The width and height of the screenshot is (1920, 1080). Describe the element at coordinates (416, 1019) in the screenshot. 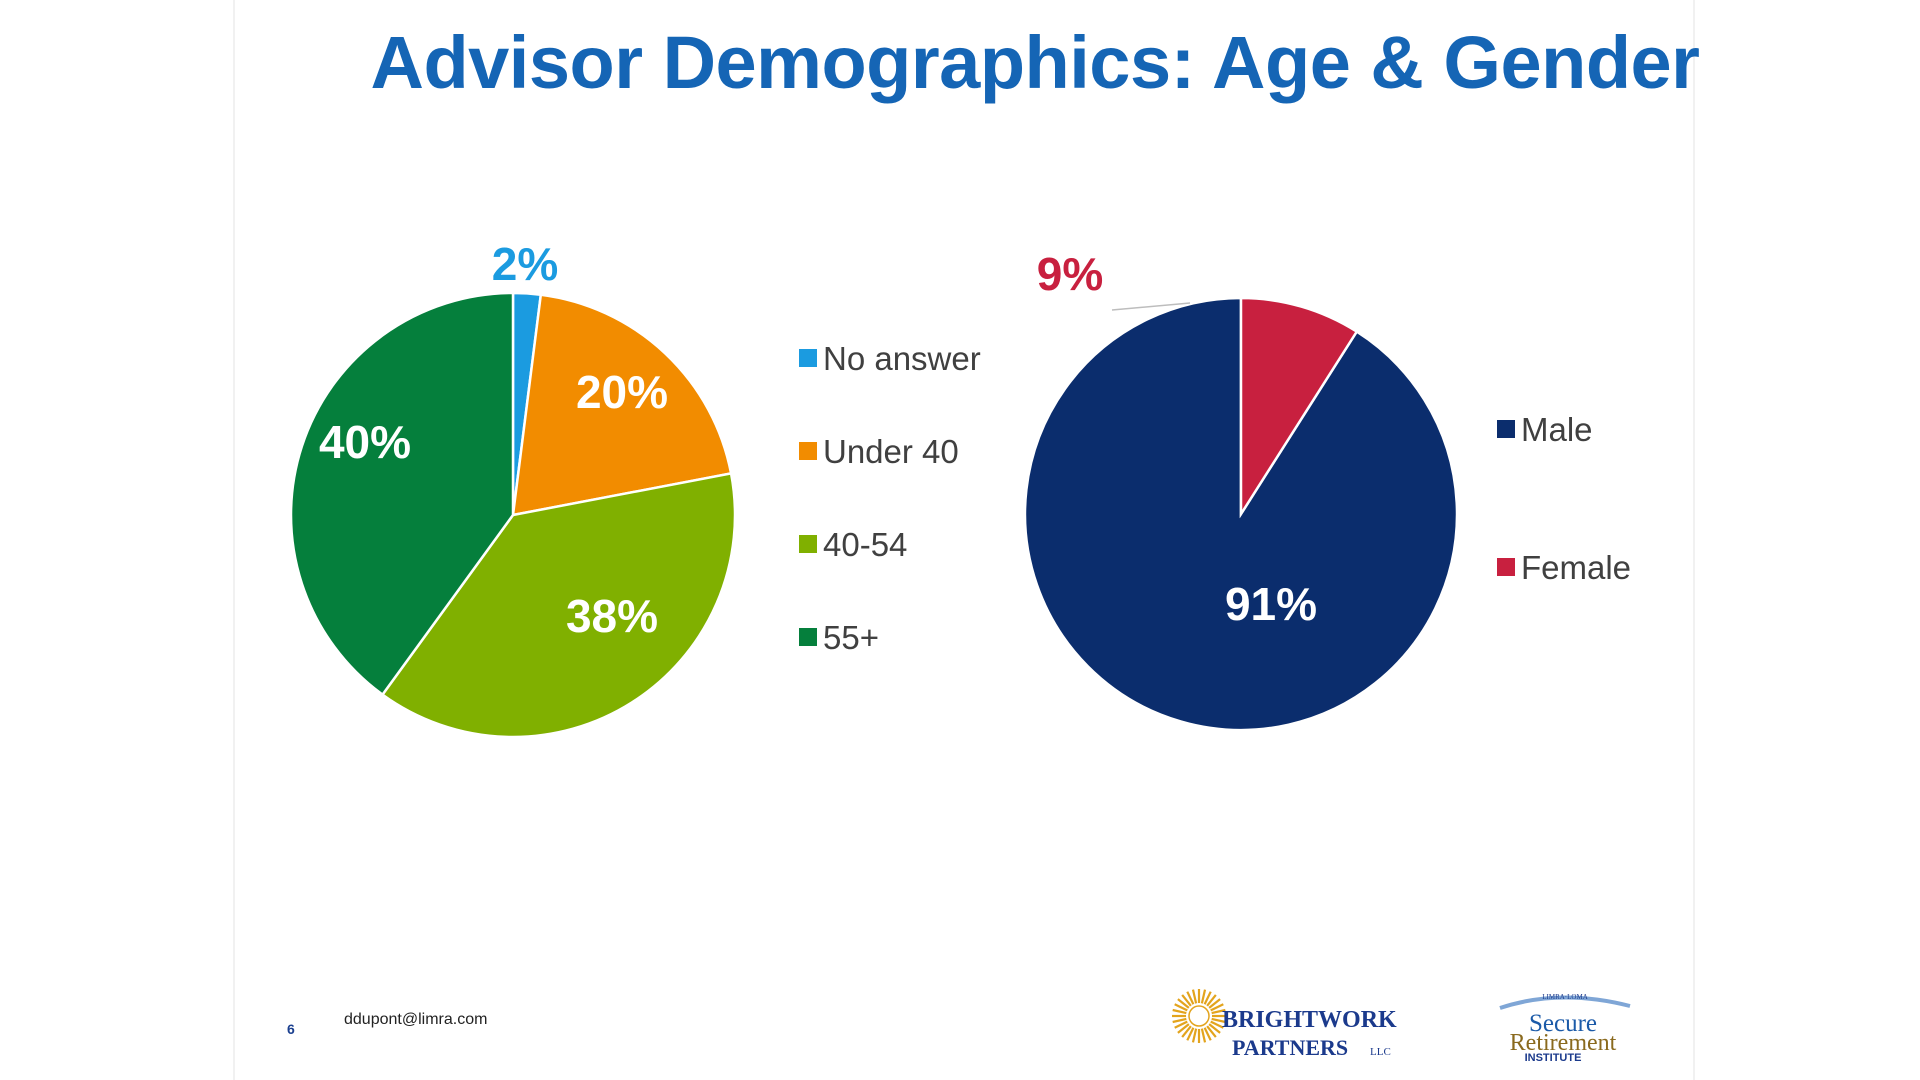

I see `footer-email: ddupont@limra.com` at that location.